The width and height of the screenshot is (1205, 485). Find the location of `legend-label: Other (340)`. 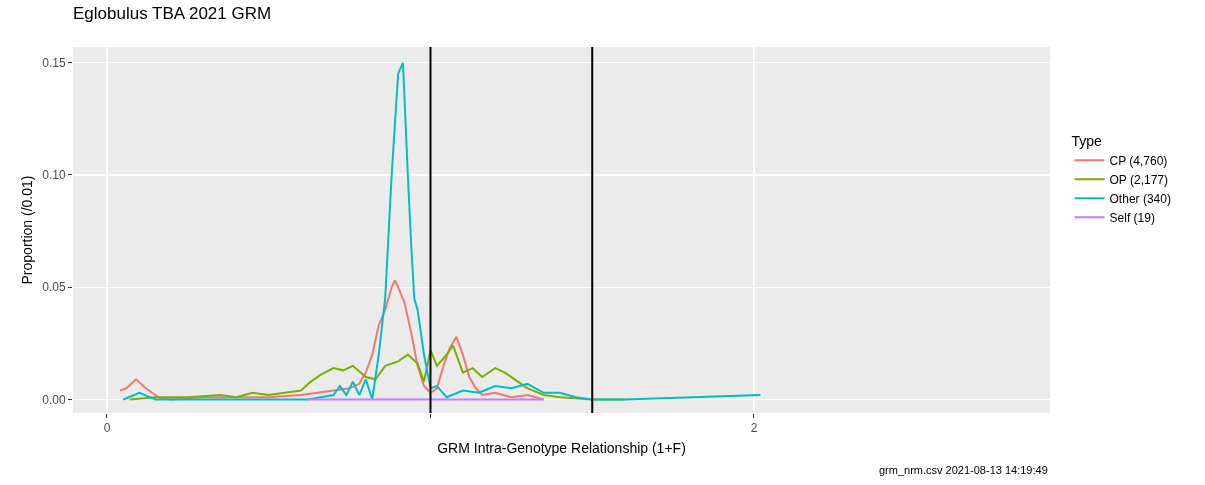

legend-label: Other (340) is located at coordinates (1140, 198).